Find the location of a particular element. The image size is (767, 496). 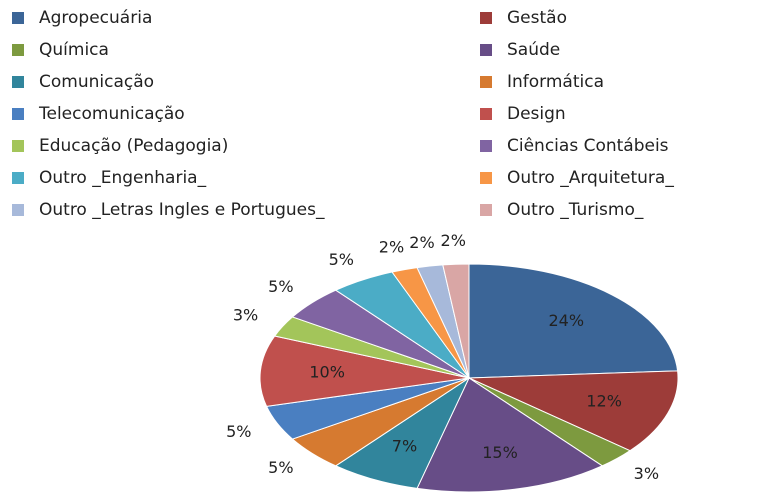

data-label: 12% is located at coordinates (604, 400).